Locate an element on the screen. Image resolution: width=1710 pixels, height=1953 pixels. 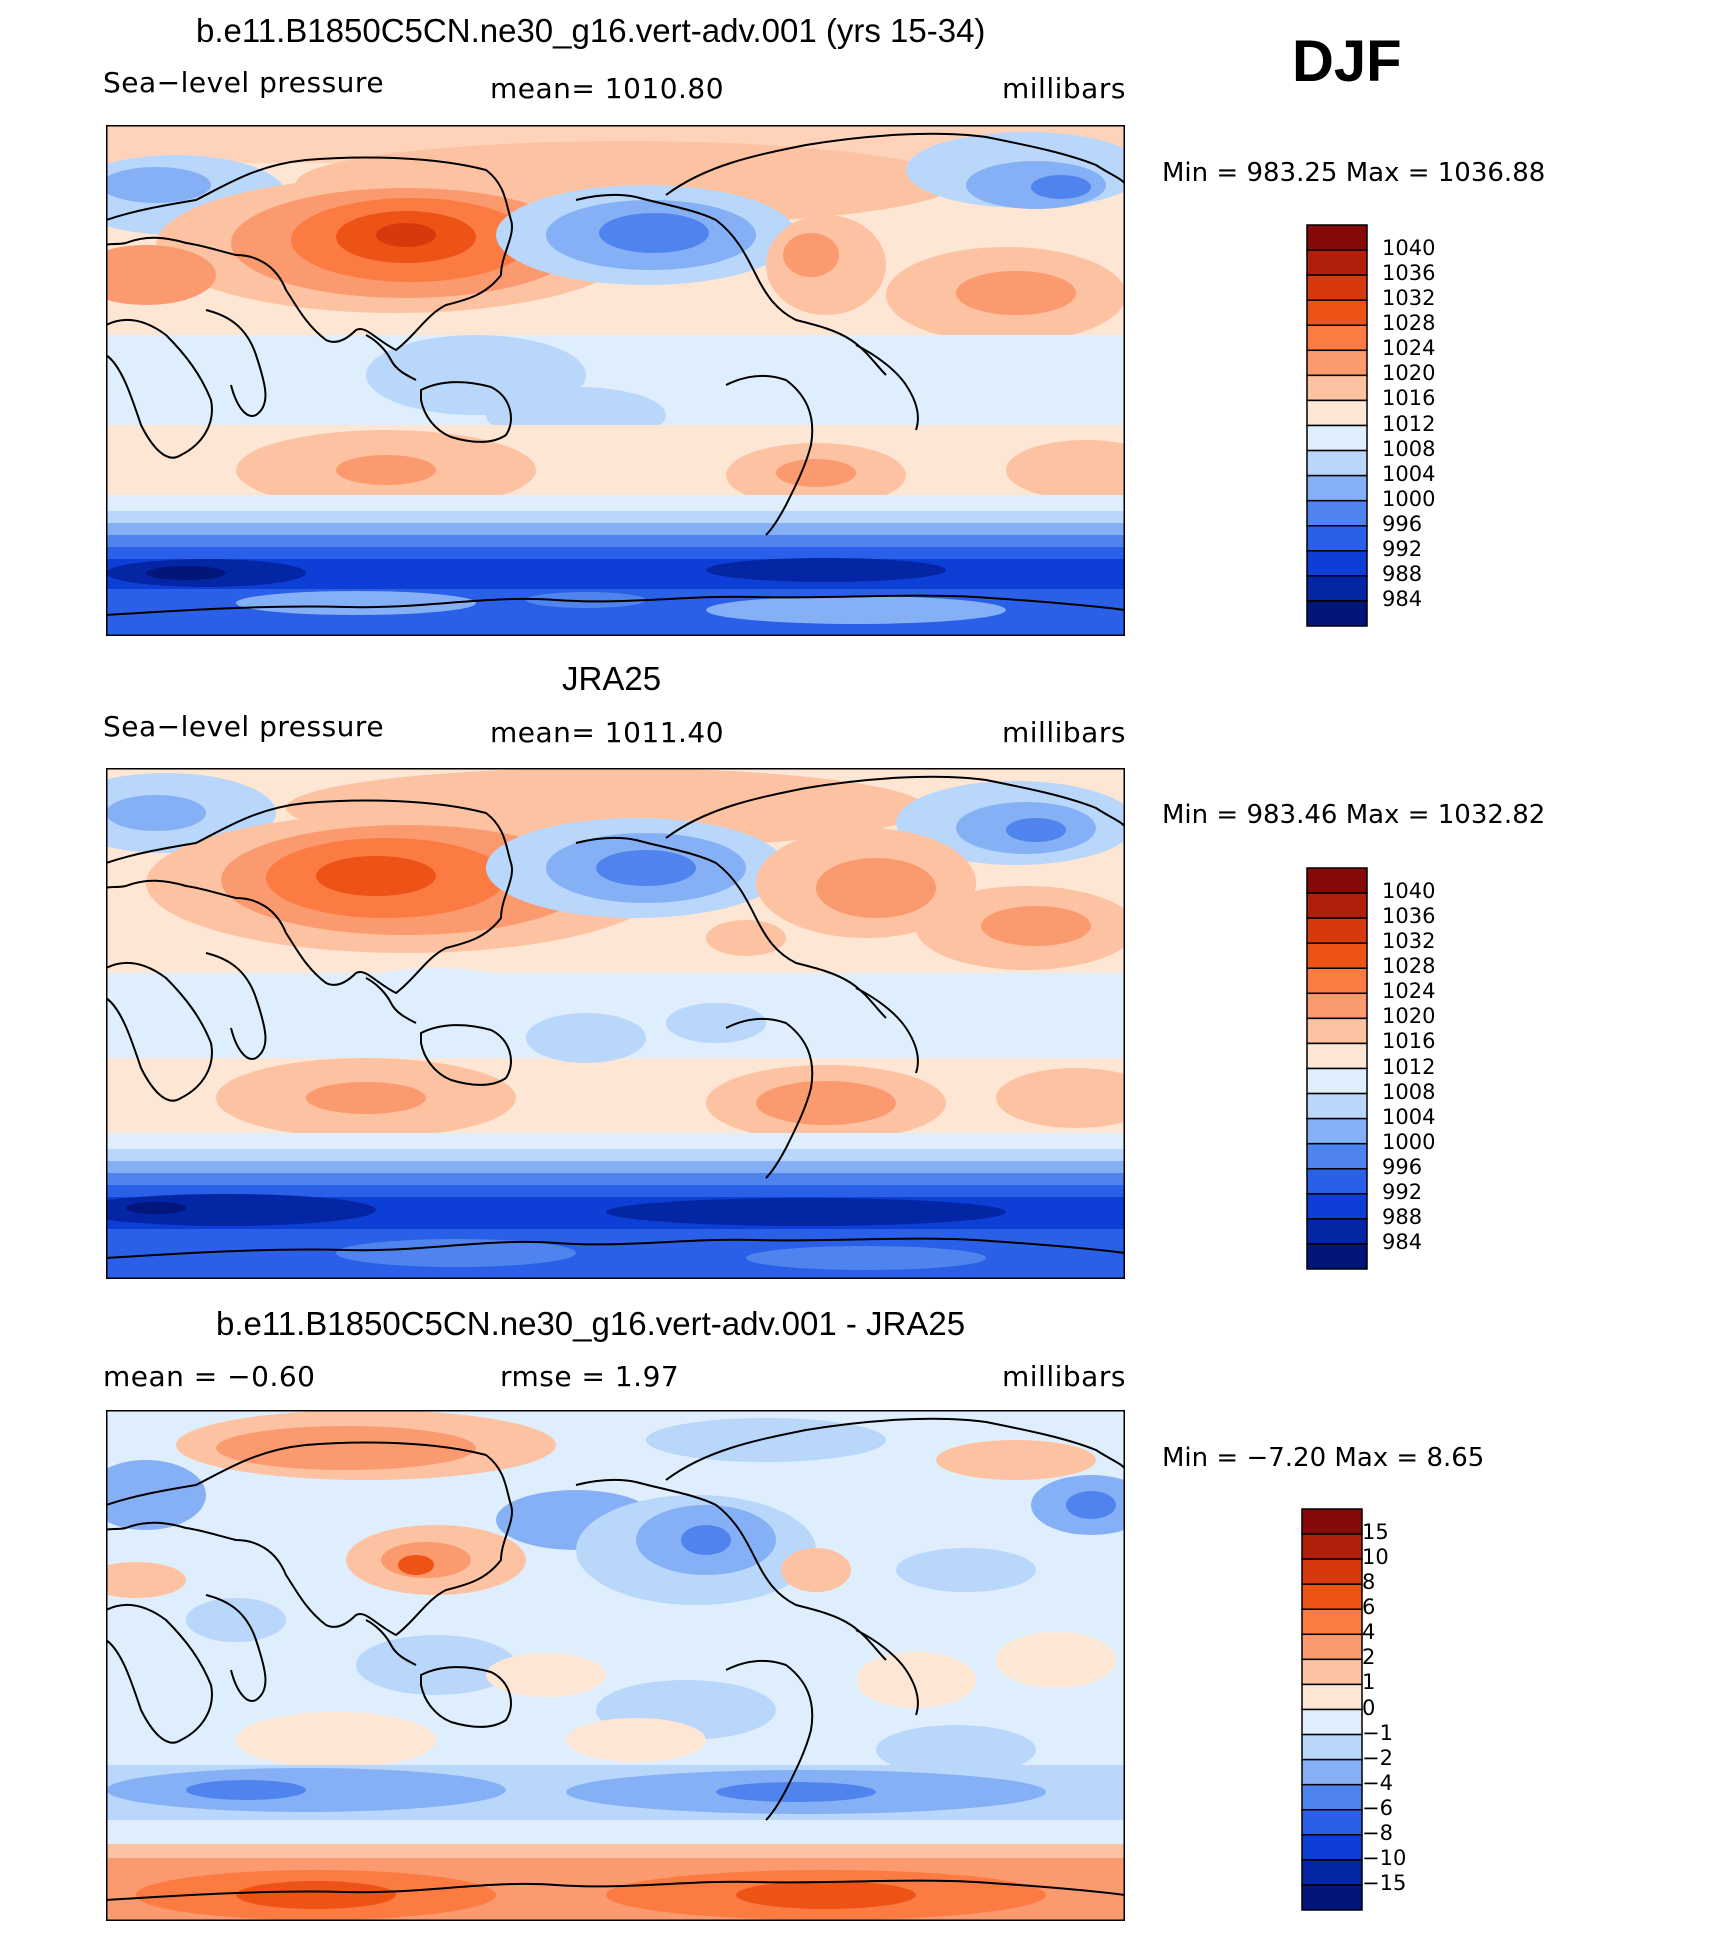
colorbar-tick-label: 10 is located at coordinates (1375, 1557).